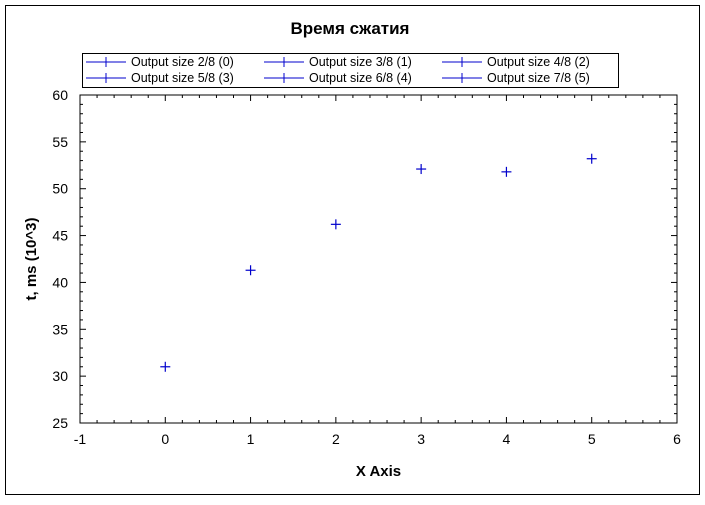 The width and height of the screenshot is (705, 505). Describe the element at coordinates (60, 329) in the screenshot. I see `y-tick-label: 35` at that location.